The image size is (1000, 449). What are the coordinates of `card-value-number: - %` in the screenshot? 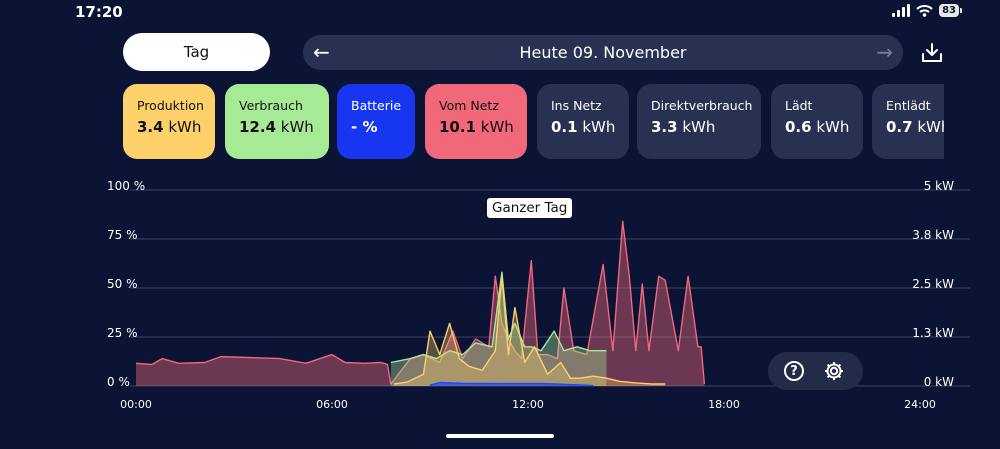 It's located at (364, 127).